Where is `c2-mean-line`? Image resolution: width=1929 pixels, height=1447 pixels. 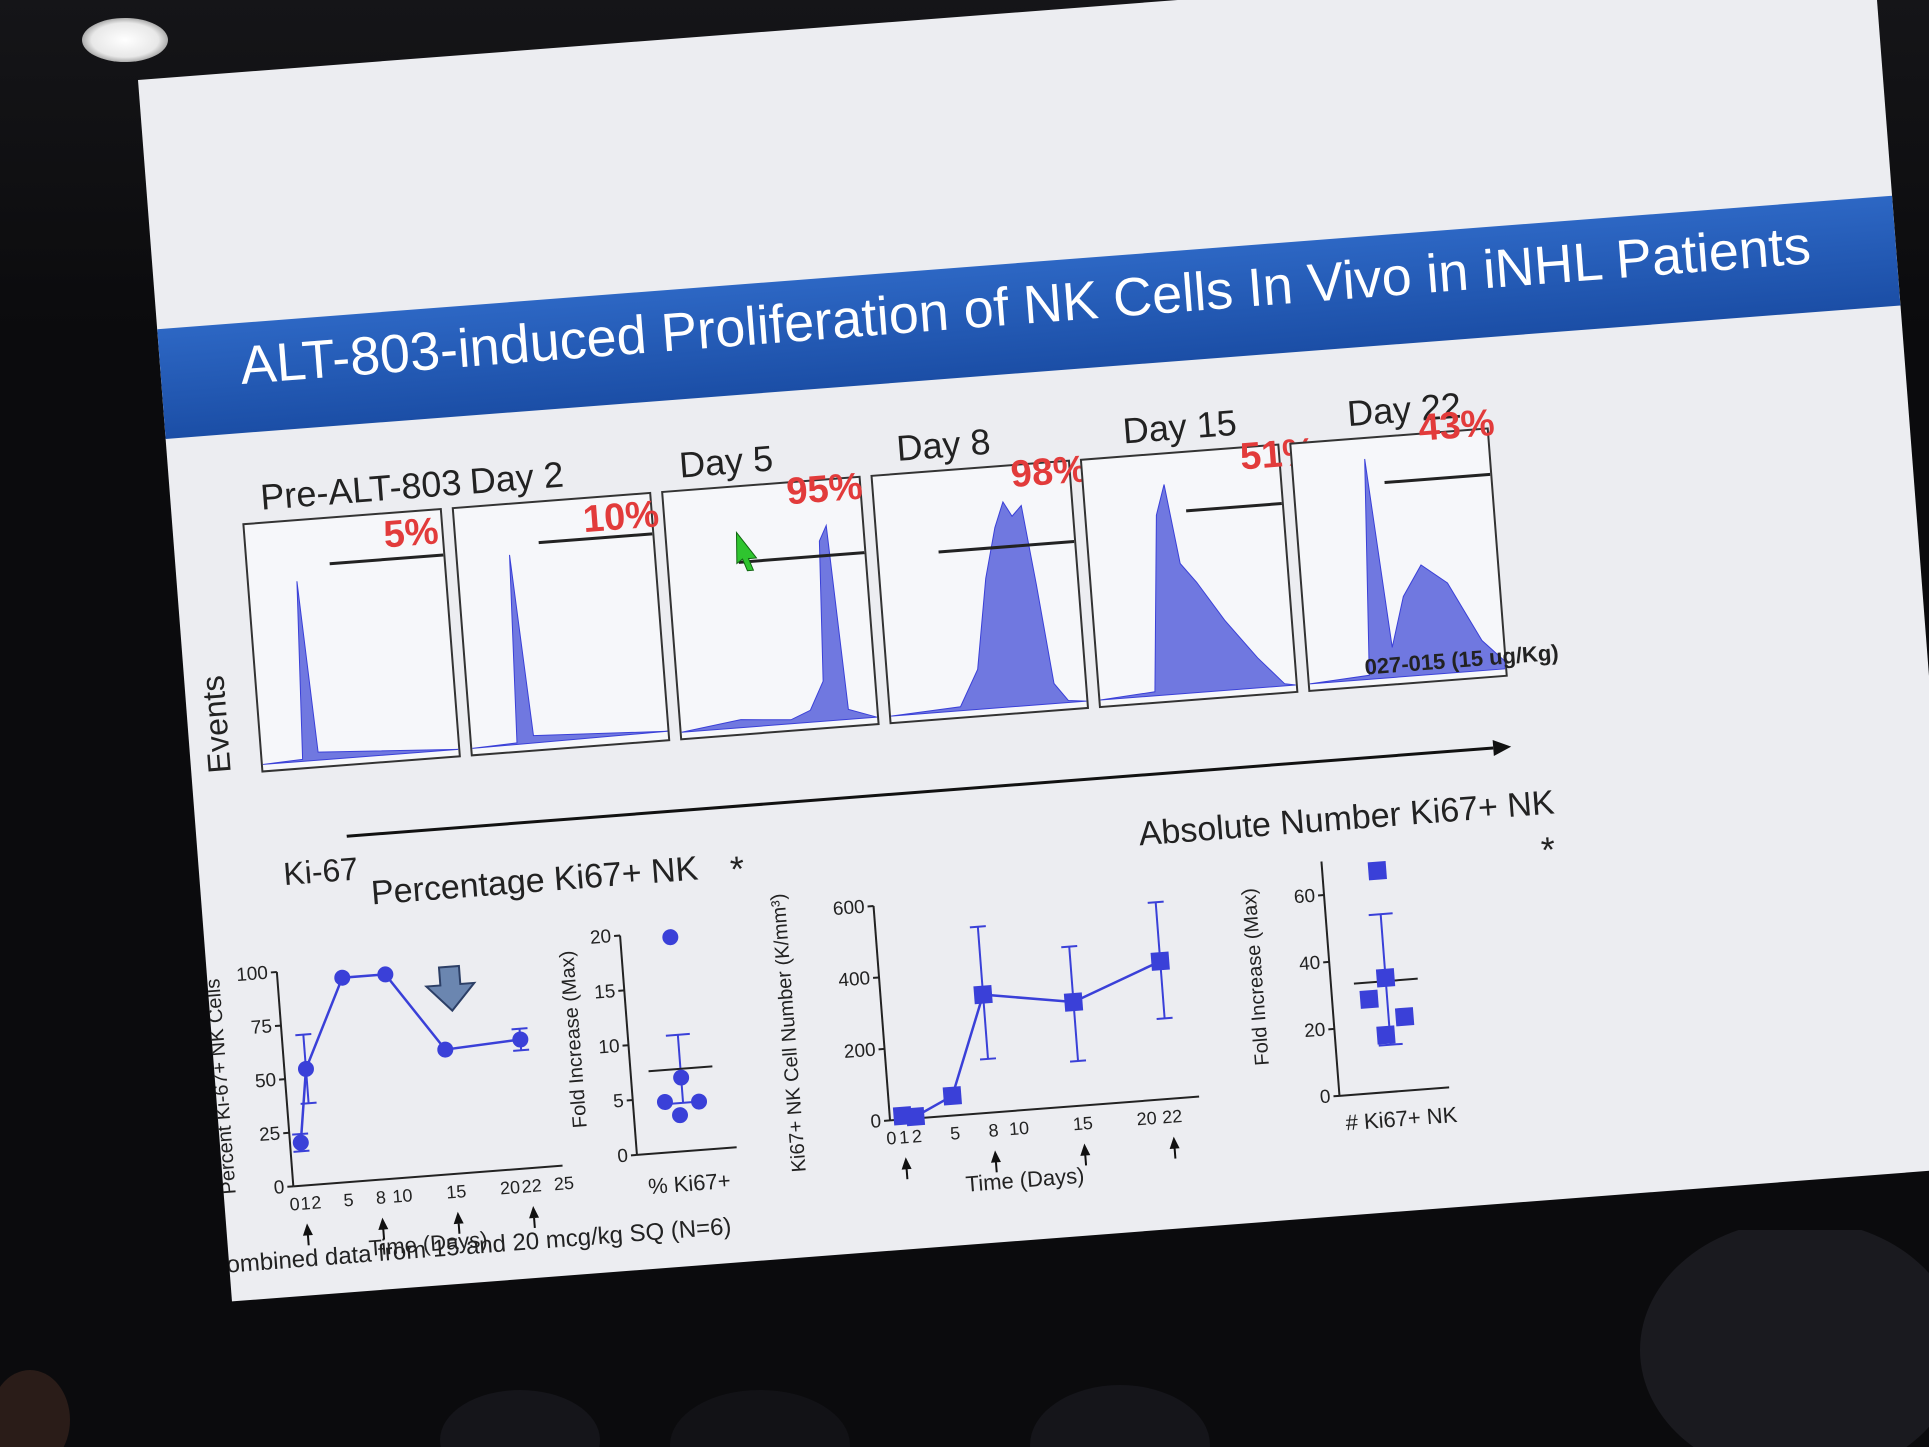 c2-mean-line is located at coordinates (680, 1069).